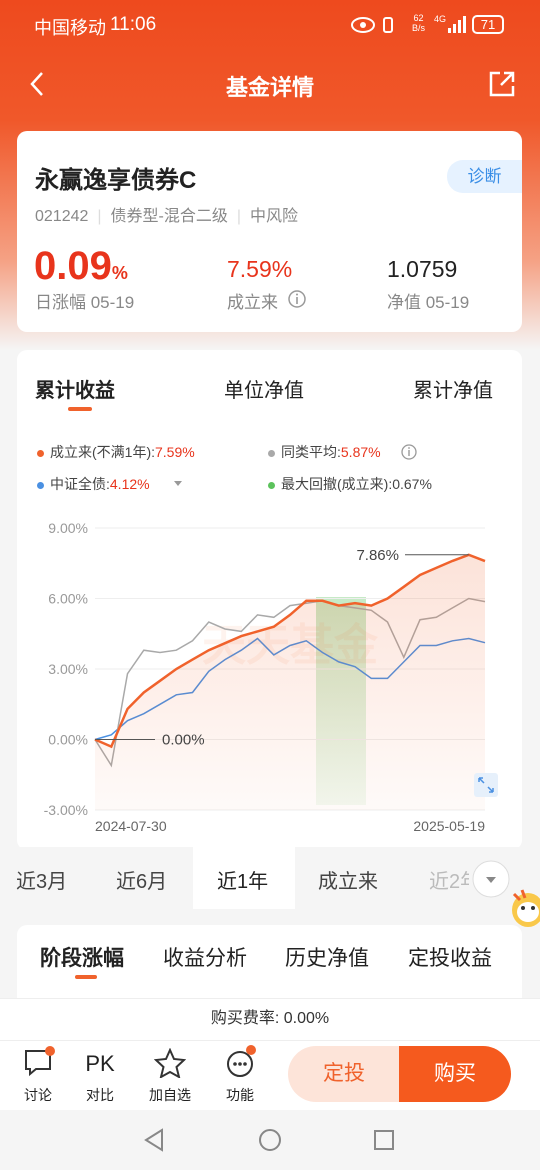 This screenshot has width=540, height=1170. Describe the element at coordinates (260, 269) in the screenshot. I see `since-inception-return: 7.59%` at that location.